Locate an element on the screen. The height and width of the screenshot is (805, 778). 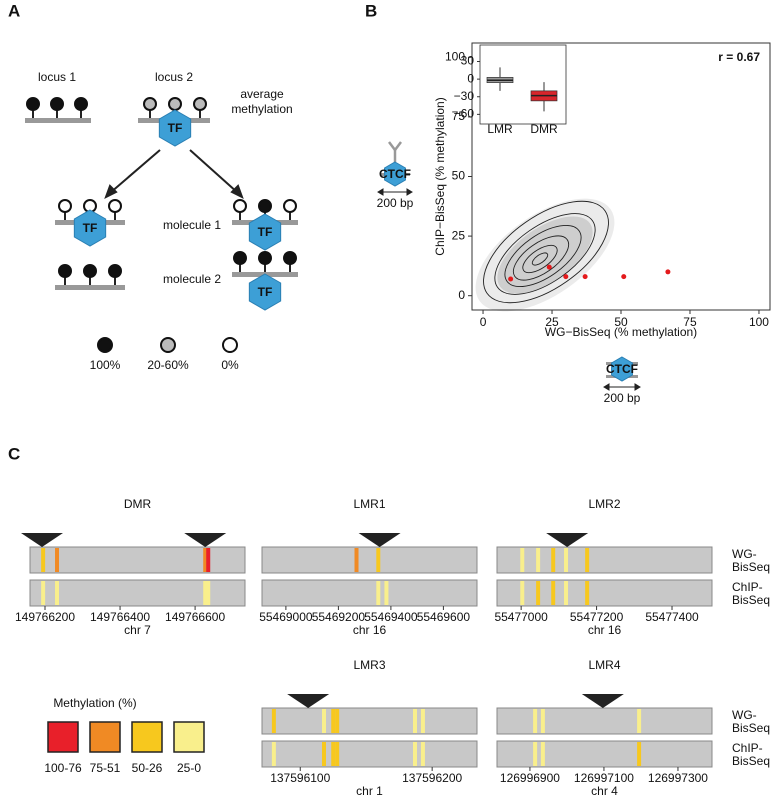
legend-label: 100-76 is located at coordinates (63, 768).